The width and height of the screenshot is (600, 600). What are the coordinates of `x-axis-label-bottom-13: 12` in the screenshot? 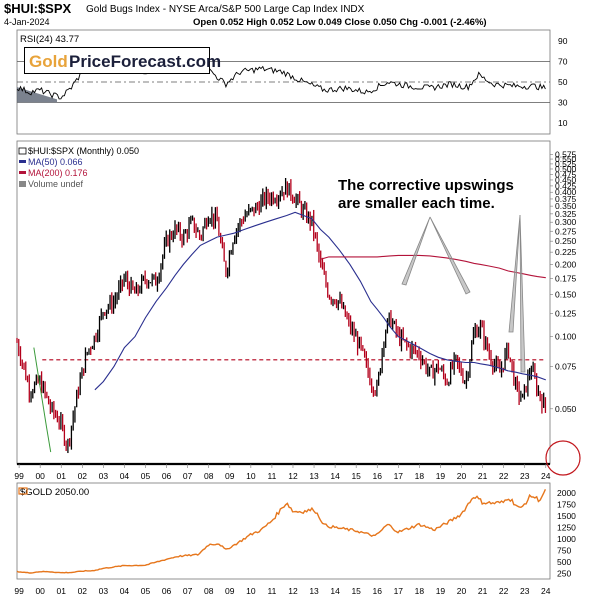 It's located at (293, 591).